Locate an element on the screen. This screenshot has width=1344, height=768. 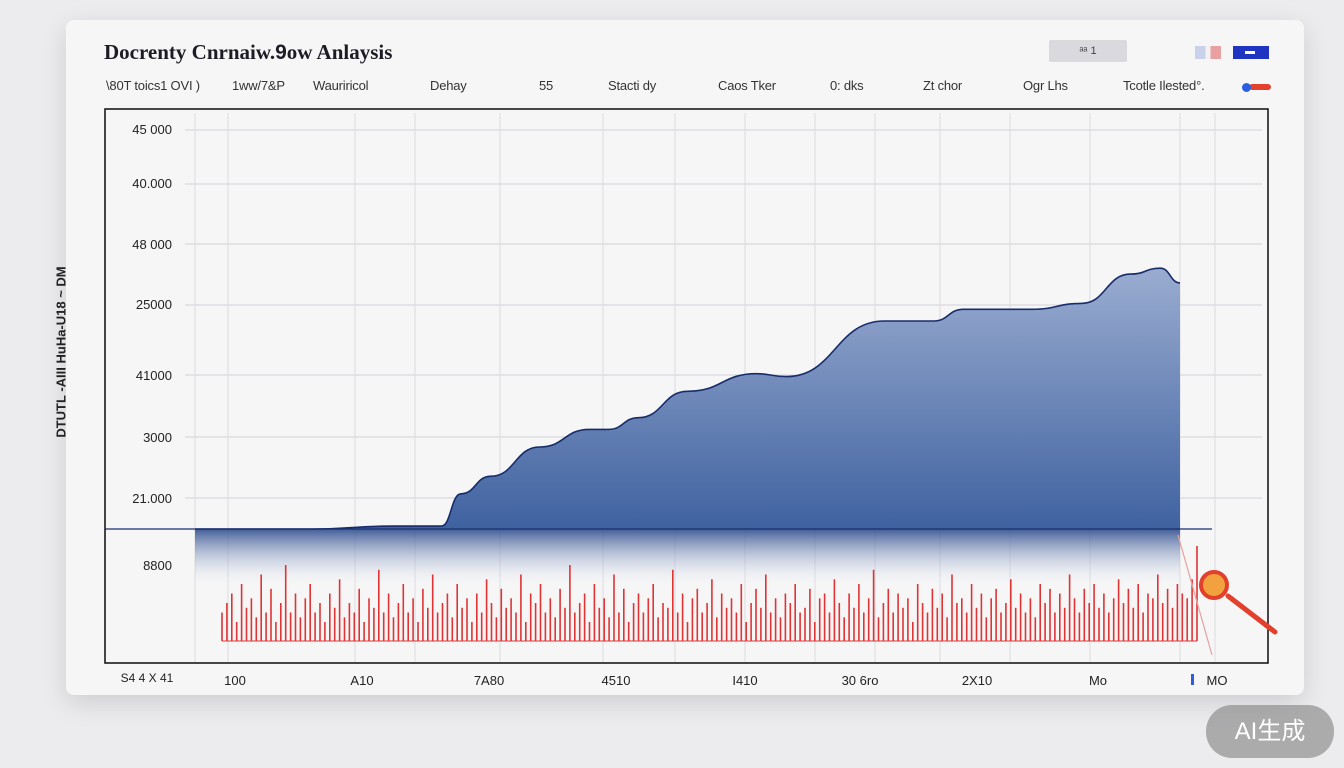
header-label: Caos Tker is located at coordinates (747, 85).